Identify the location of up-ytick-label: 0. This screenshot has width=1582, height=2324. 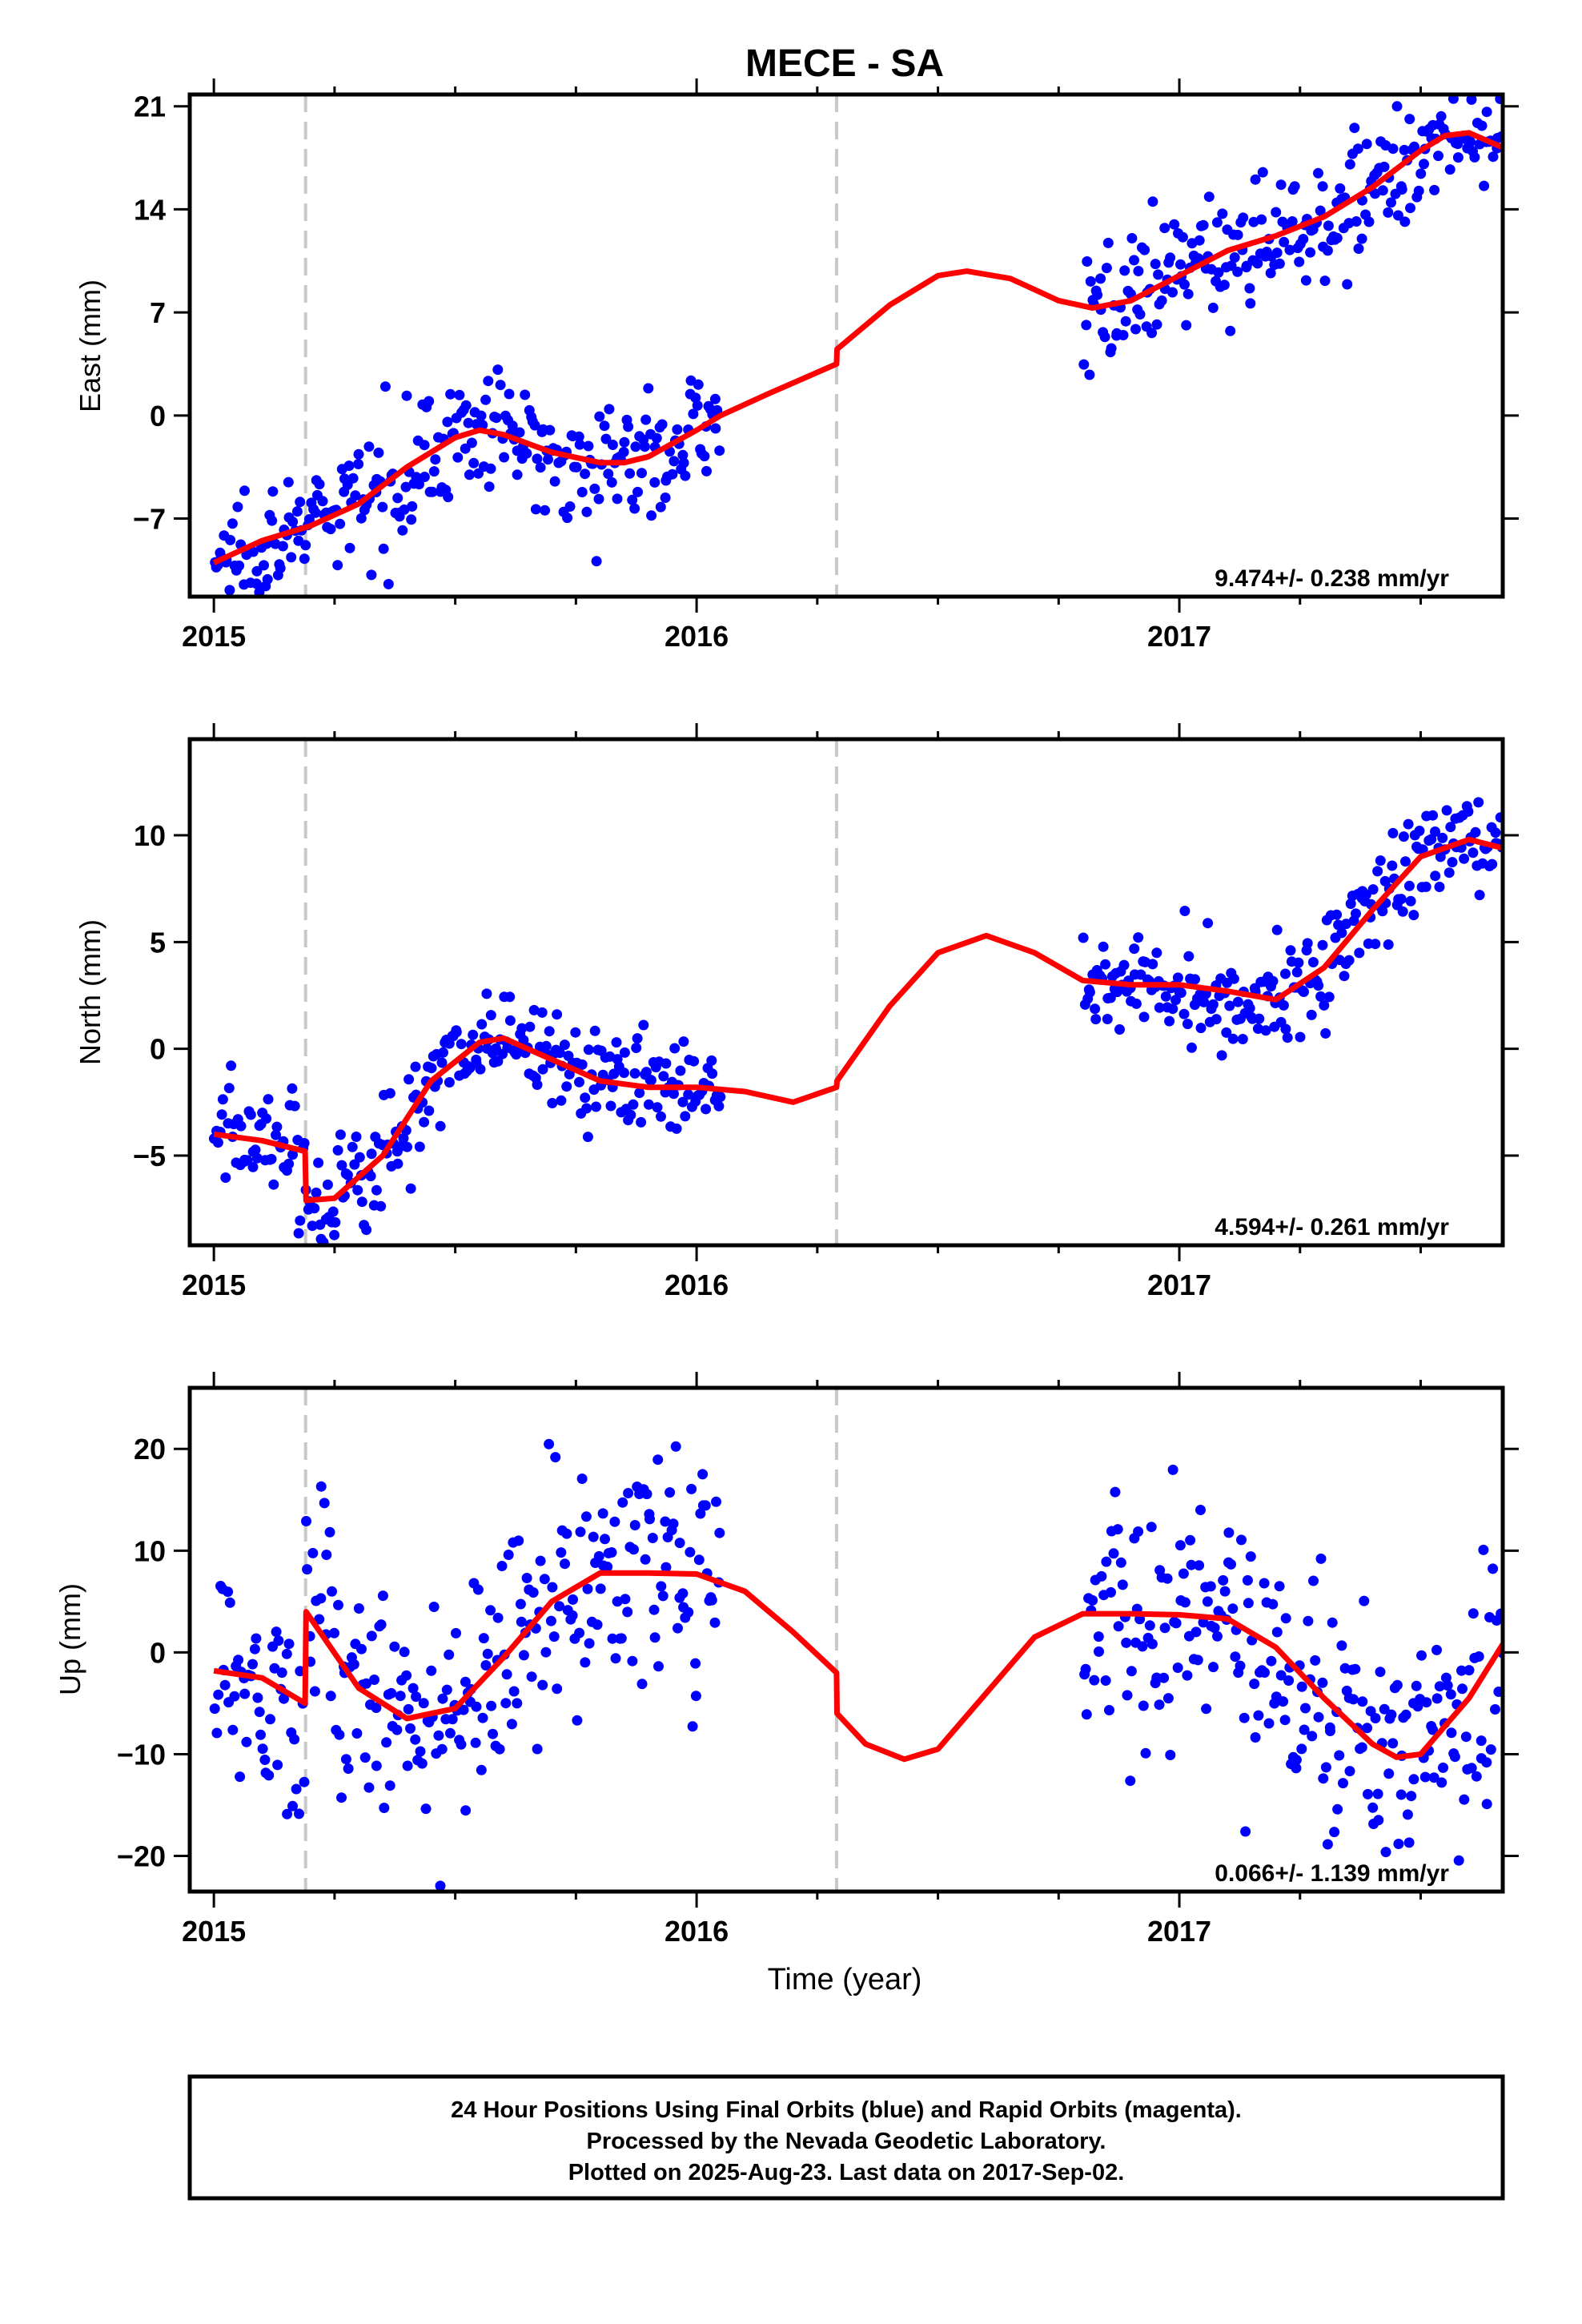
(158, 1653).